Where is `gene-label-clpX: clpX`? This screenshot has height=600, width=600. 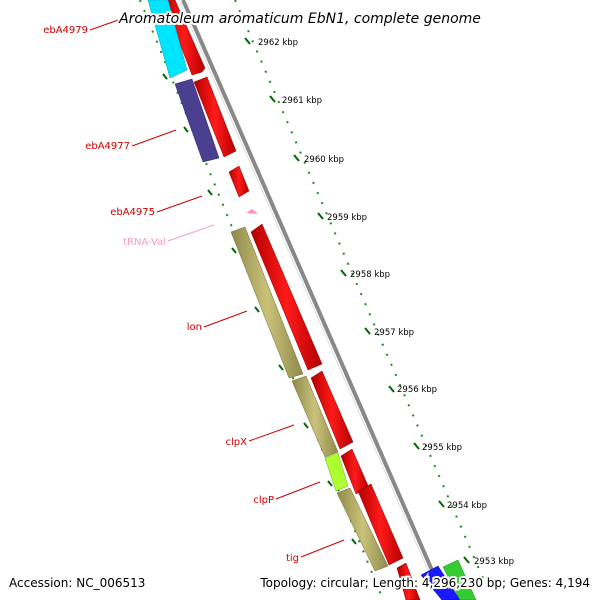
gene-label-clpX: clpX is located at coordinates (237, 442).